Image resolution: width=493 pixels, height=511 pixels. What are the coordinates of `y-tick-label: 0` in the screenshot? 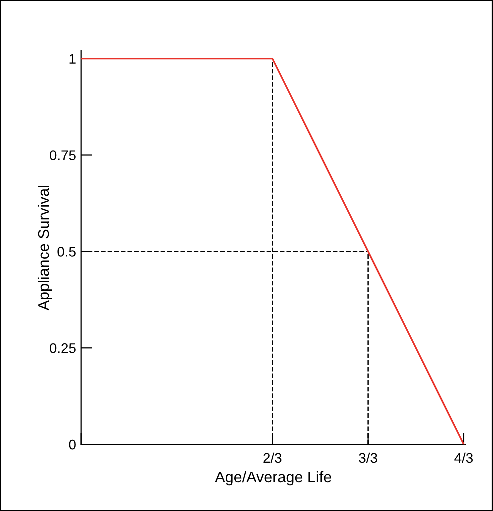 It's located at (72, 445).